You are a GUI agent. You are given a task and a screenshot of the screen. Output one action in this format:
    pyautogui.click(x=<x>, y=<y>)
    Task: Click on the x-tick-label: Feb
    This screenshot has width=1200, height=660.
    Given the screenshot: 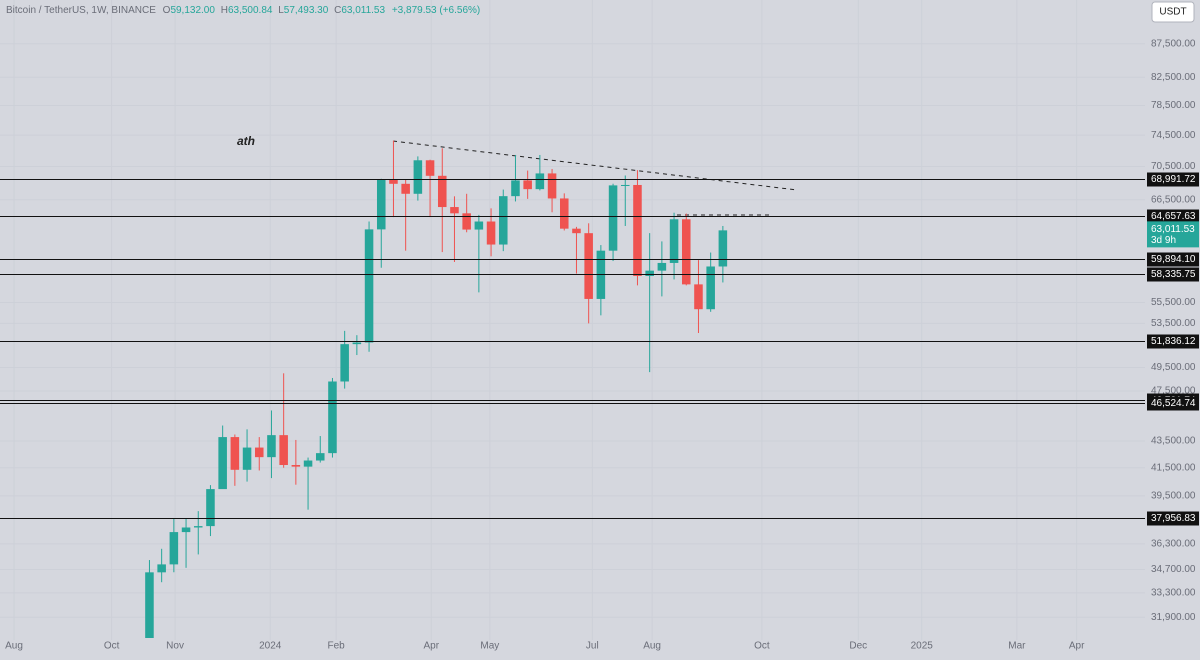 What is the action you would take?
    pyautogui.click(x=337, y=646)
    